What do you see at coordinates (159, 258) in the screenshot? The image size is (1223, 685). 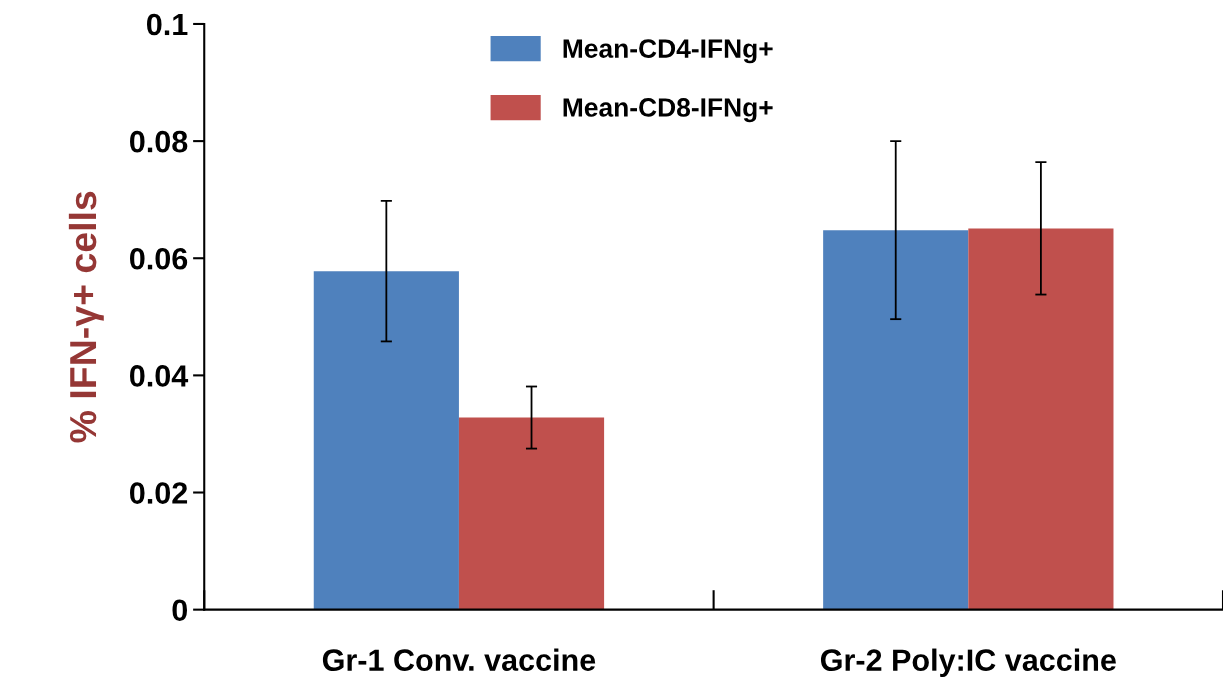 I see `y-tick-label: 0.06` at bounding box center [159, 258].